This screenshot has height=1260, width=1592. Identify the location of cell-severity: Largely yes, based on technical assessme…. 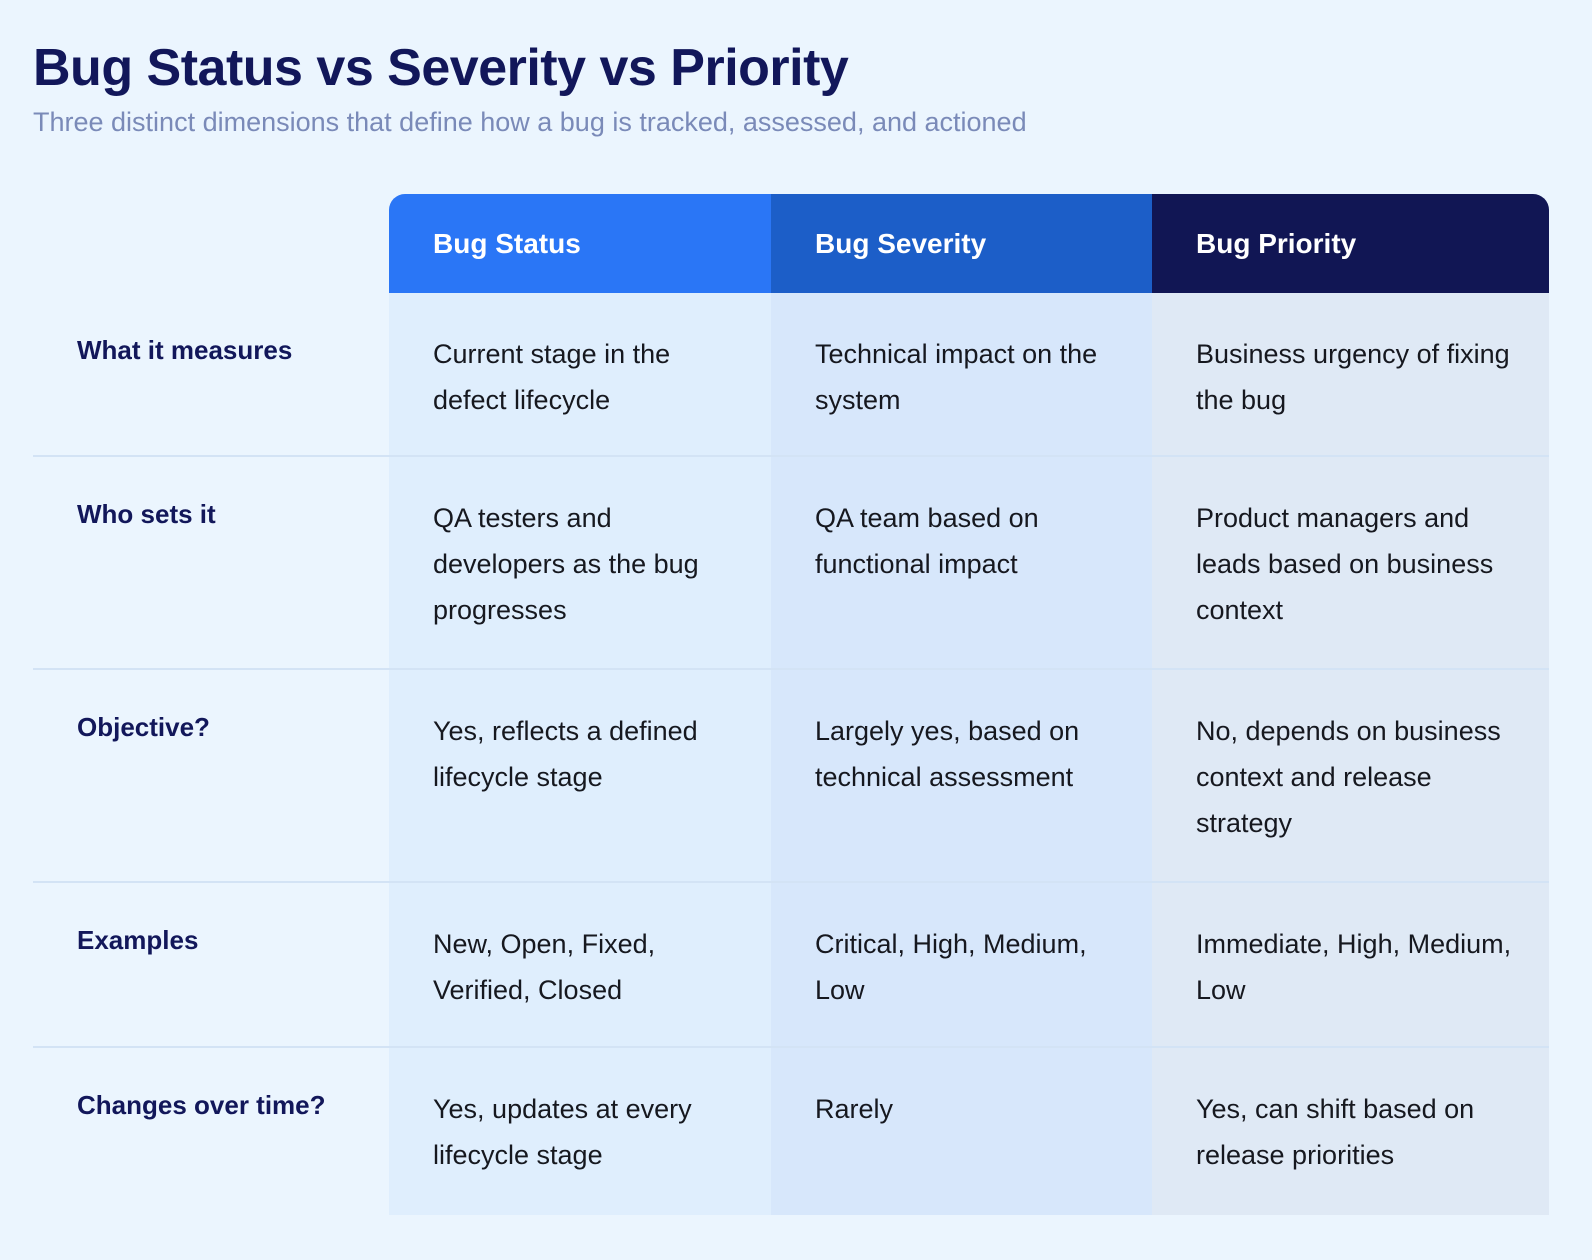
(961, 776).